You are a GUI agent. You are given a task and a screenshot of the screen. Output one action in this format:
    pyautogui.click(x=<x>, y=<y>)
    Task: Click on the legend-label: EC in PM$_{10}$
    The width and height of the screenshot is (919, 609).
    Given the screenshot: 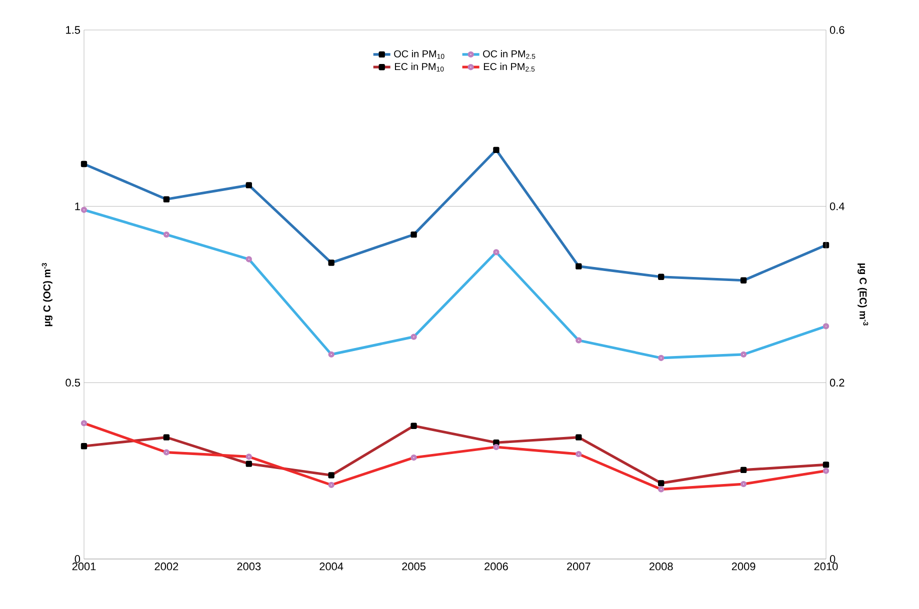 What is the action you would take?
    pyautogui.click(x=419, y=67)
    